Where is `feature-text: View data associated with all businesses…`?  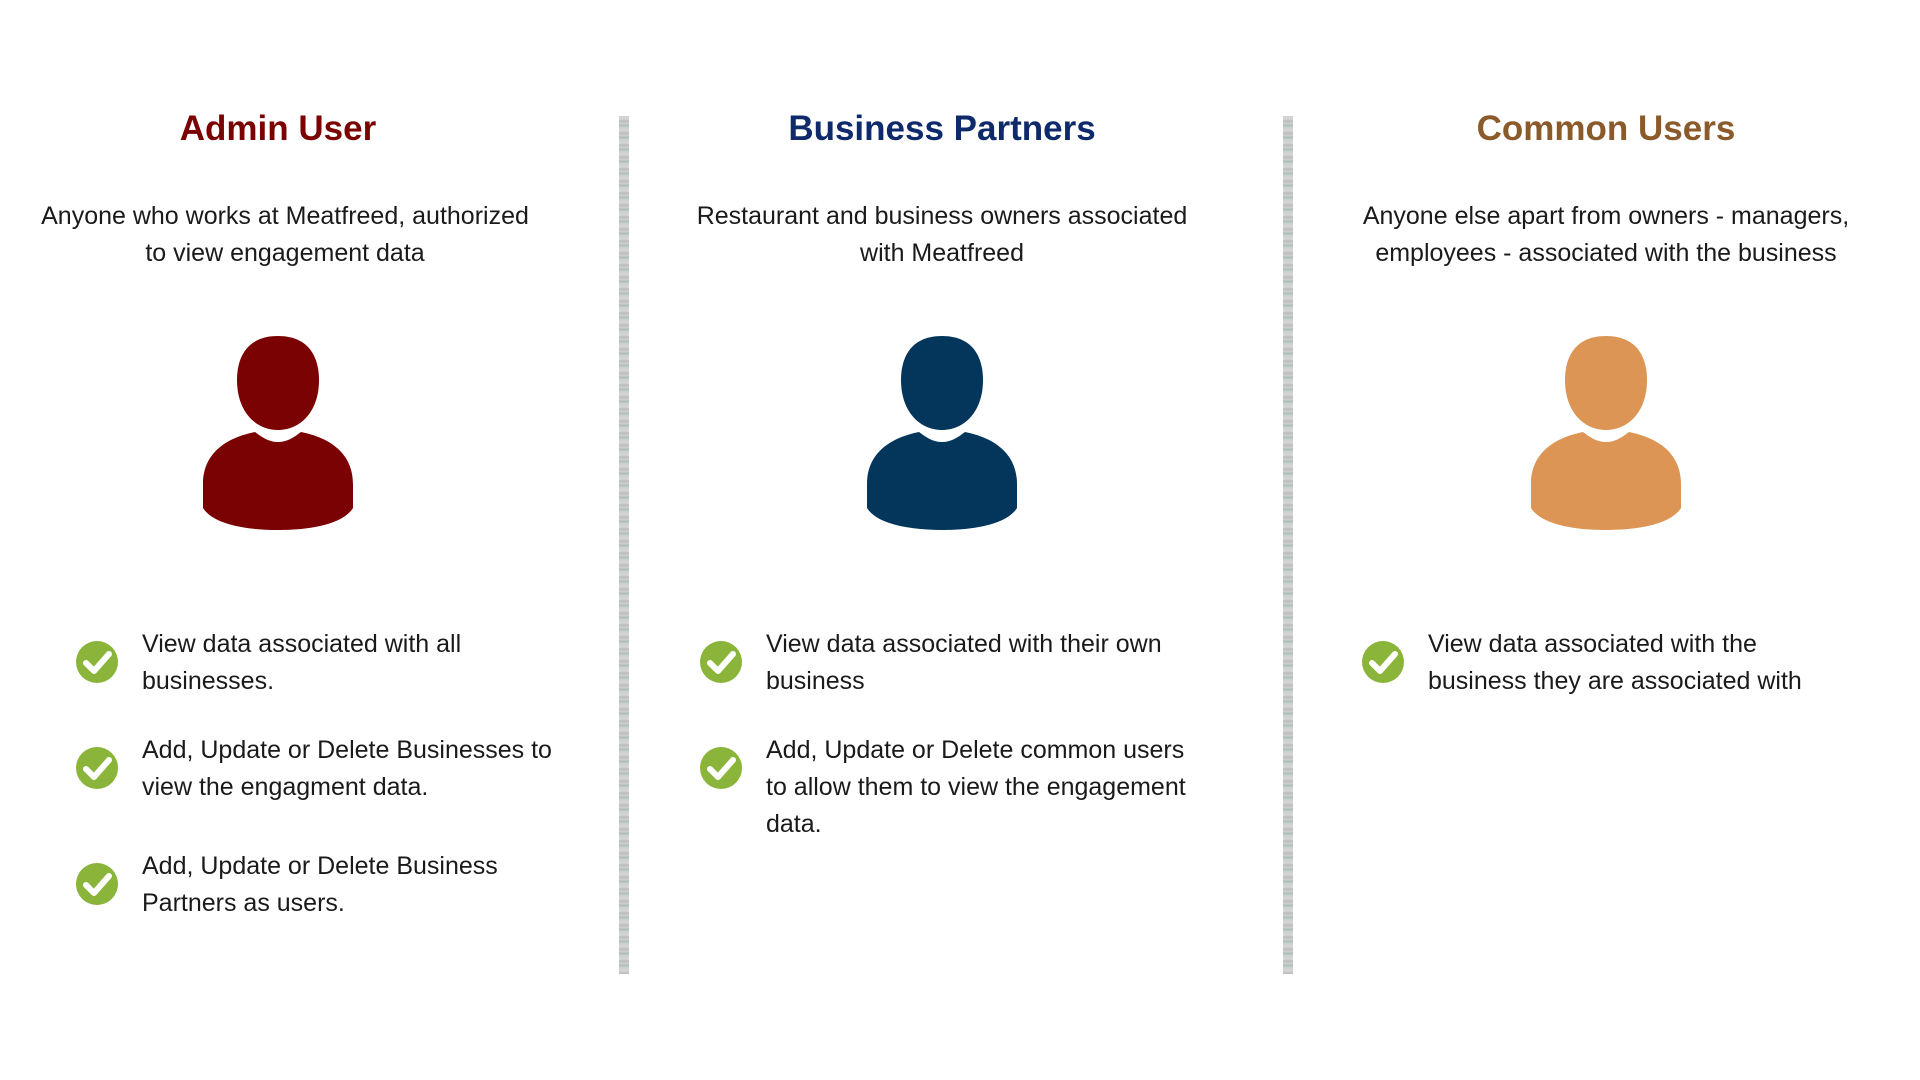
feature-text: View data associated with all businesses… is located at coordinates (302, 662).